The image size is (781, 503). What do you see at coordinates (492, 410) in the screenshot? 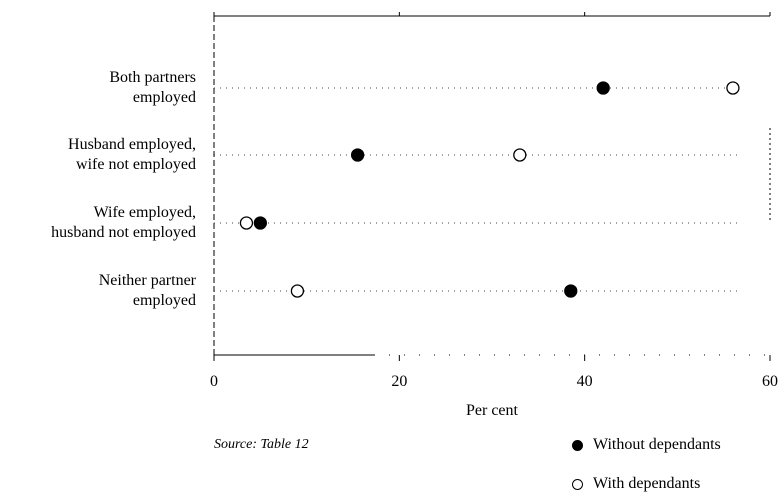
I see `x-axis-title: Per cent` at bounding box center [492, 410].